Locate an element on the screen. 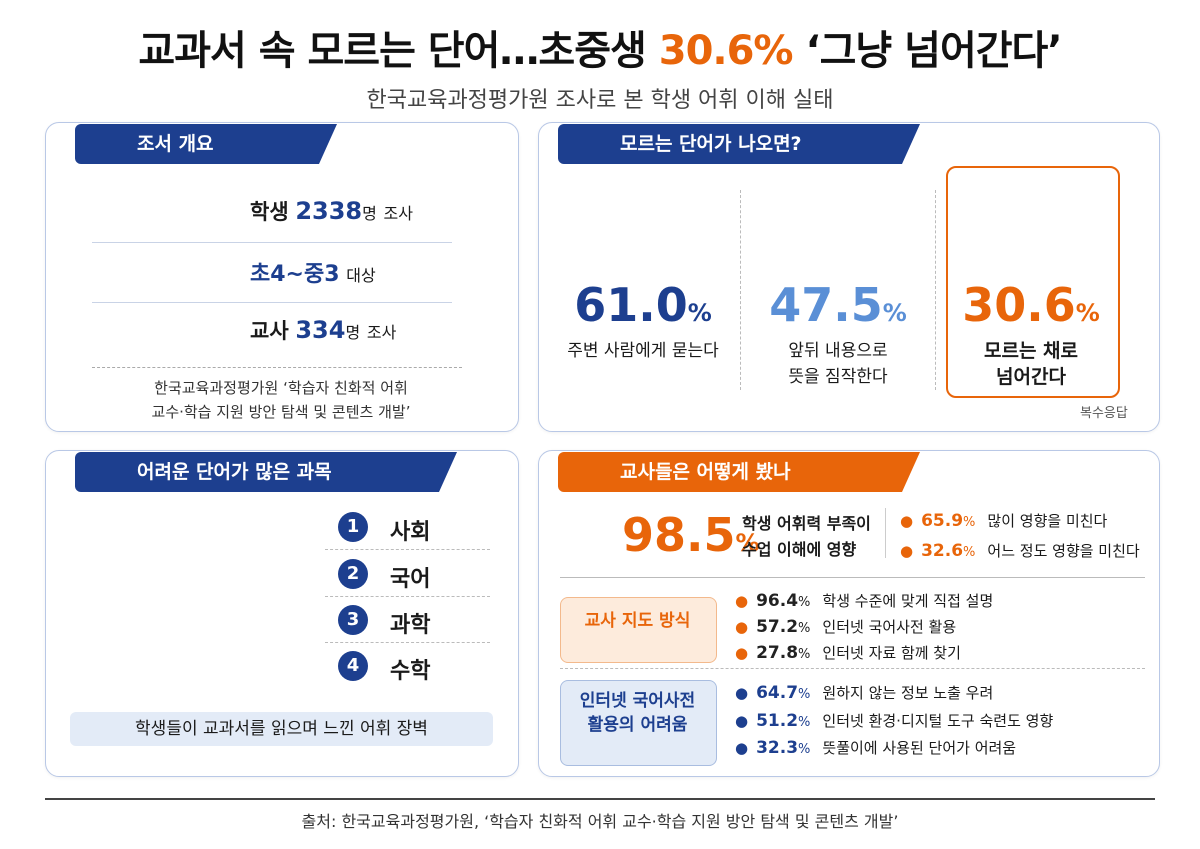 The width and height of the screenshot is (1200, 849). bullet-item: ● 32.3% 뜻풀이에 사용된 단어가 어려움 is located at coordinates (875, 747).